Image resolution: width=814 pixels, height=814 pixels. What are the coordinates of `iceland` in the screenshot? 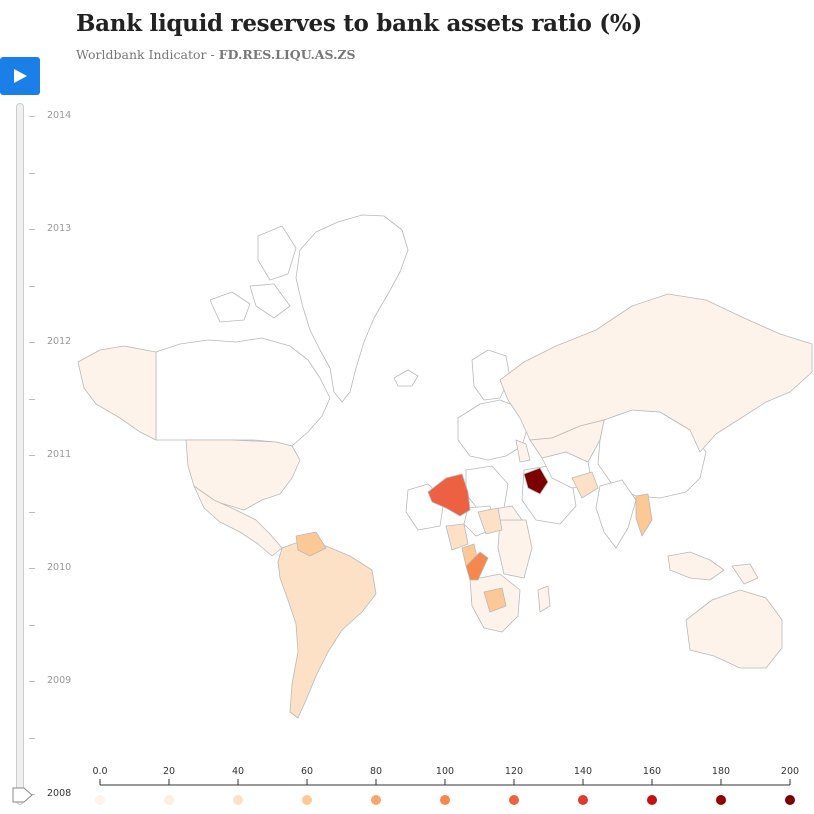 It's located at (406, 378).